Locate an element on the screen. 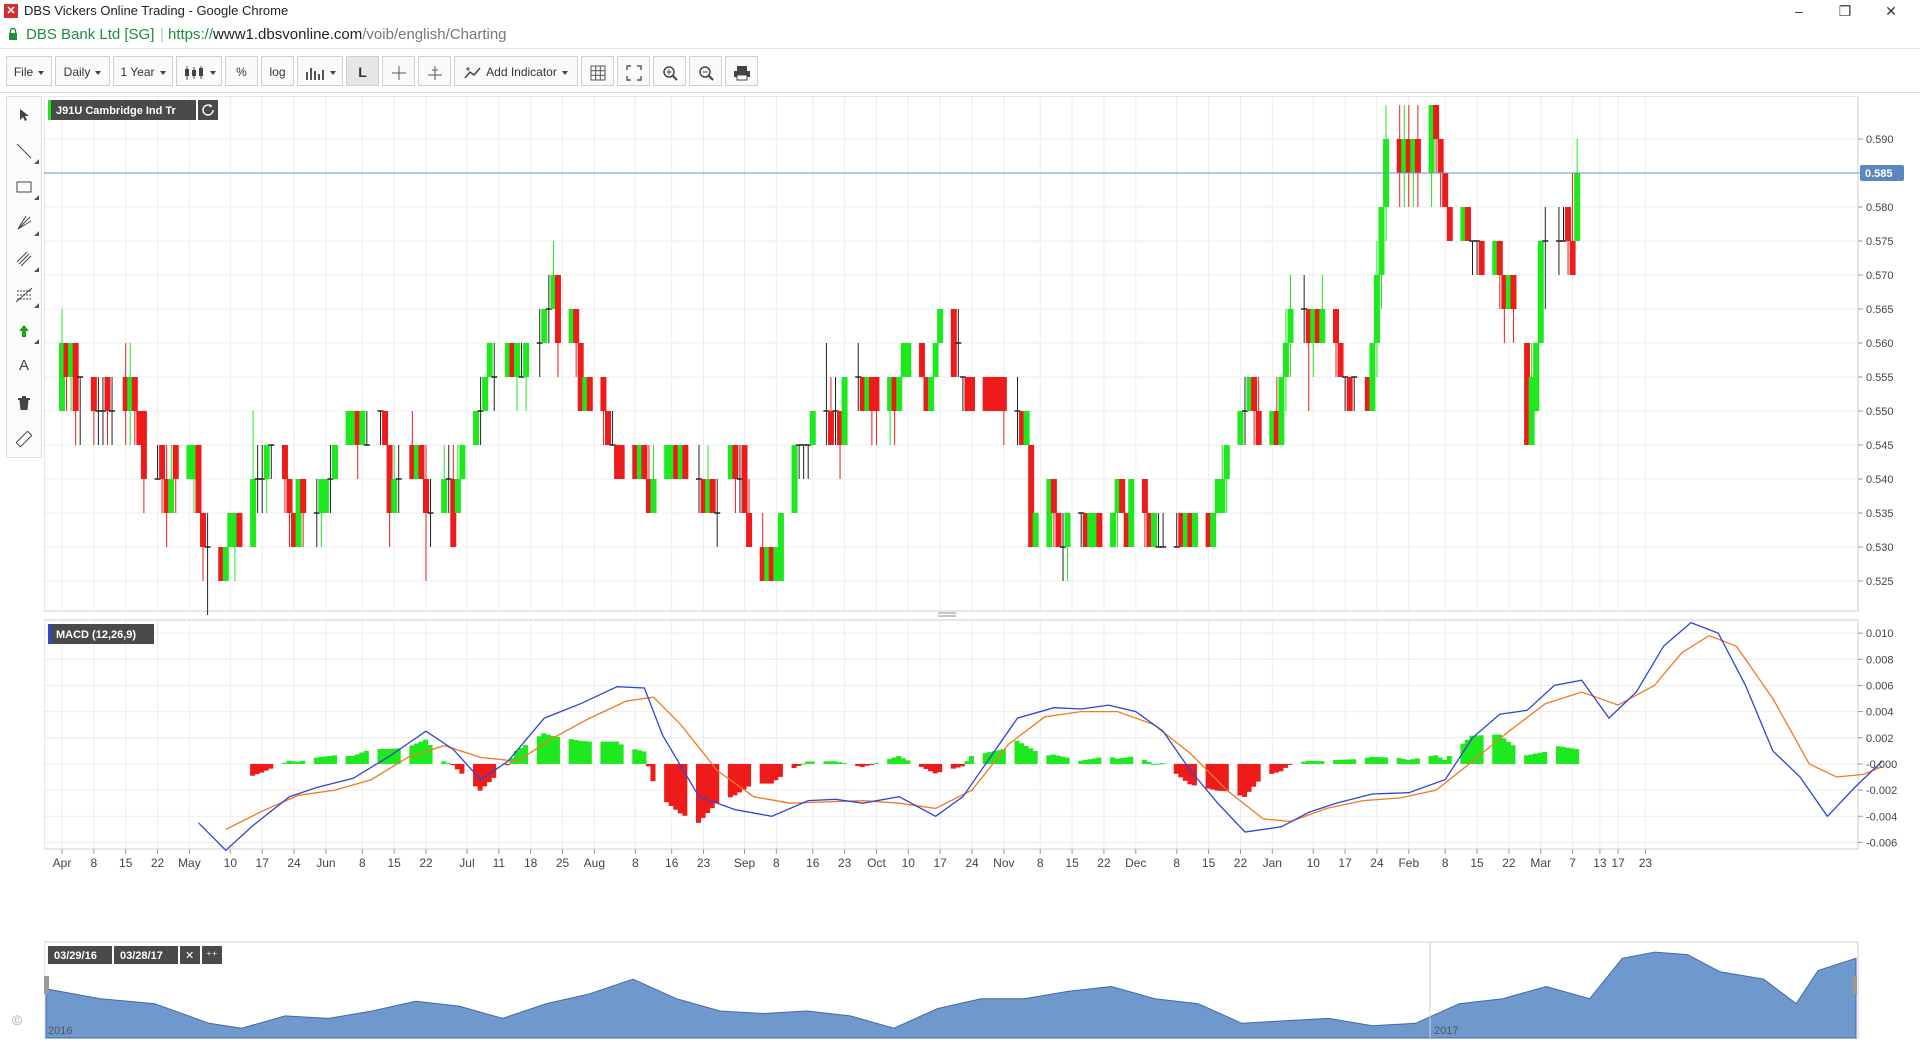 This screenshot has height=1045, width=1920. close-button: ✕ is located at coordinates (1891, 11).